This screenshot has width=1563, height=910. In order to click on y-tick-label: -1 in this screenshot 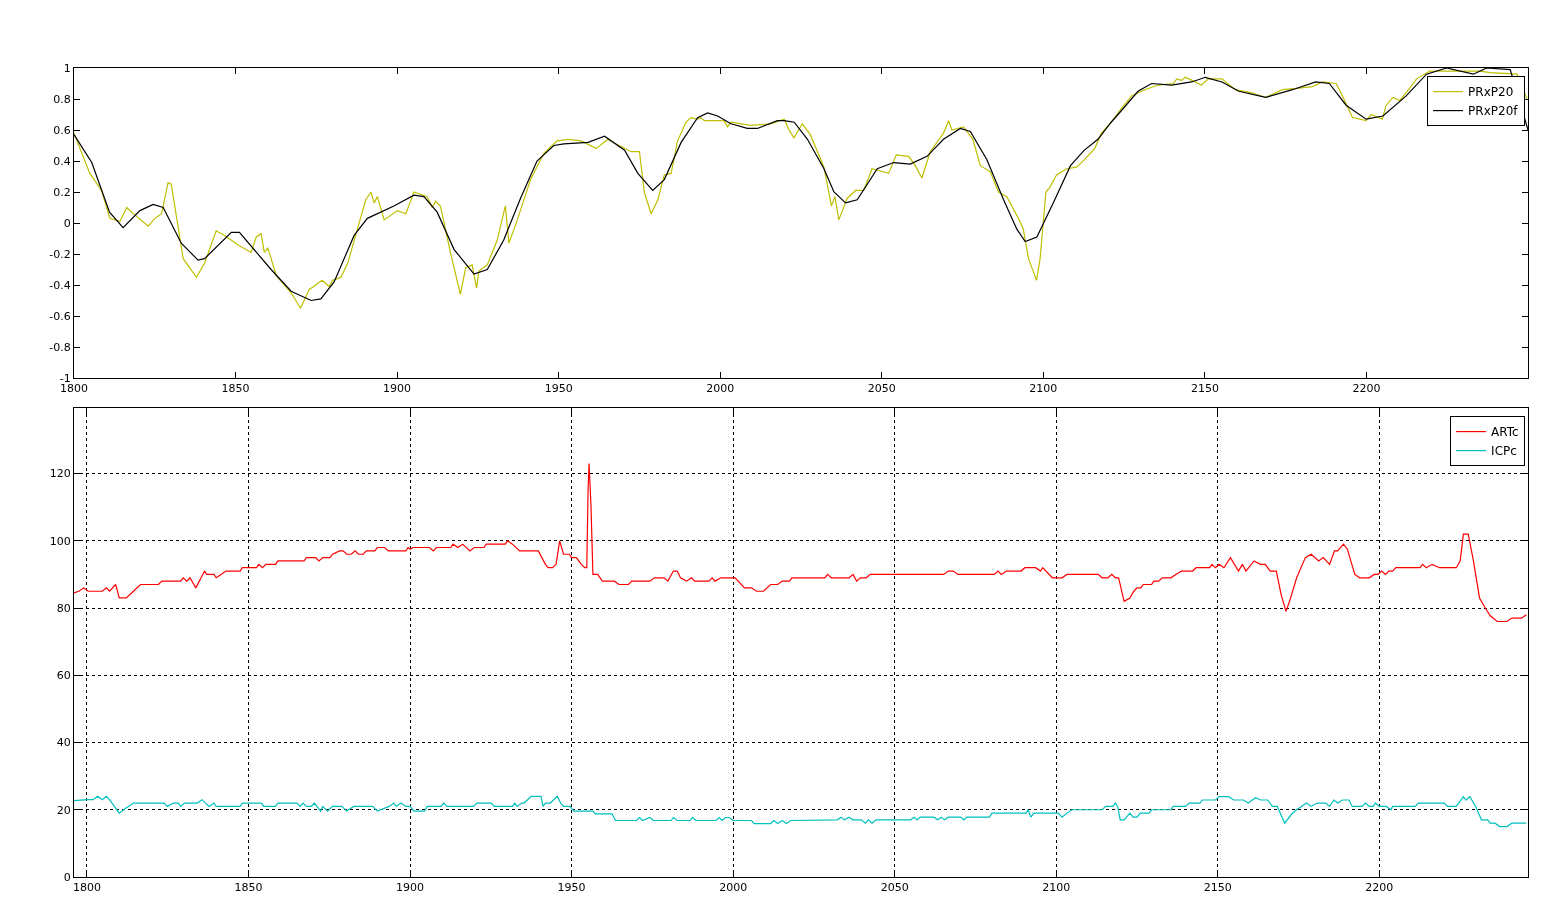, I will do `click(65, 378)`.